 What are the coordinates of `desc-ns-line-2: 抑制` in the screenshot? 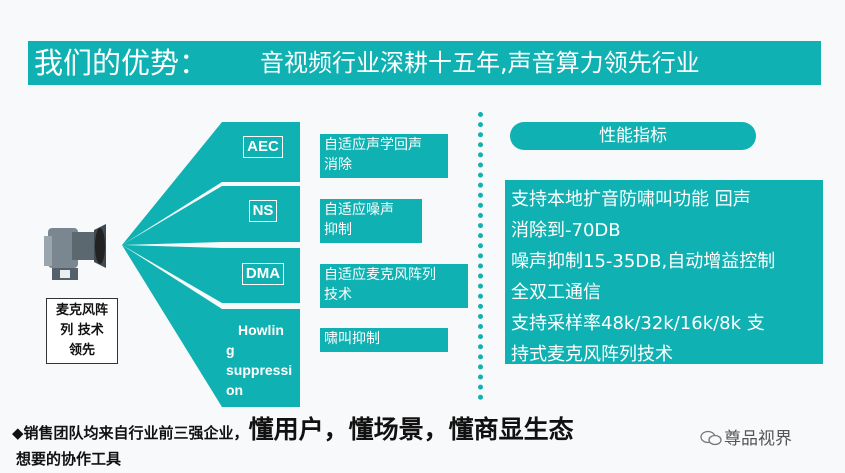 It's located at (338, 230).